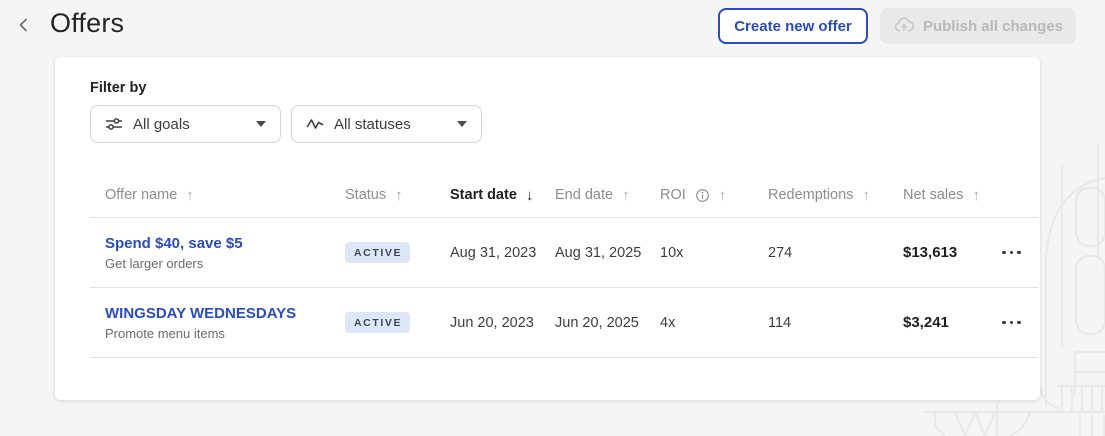 This screenshot has height=436, width=1105. Describe the element at coordinates (780, 252) in the screenshot. I see `redemptions-cell: 274` at that location.